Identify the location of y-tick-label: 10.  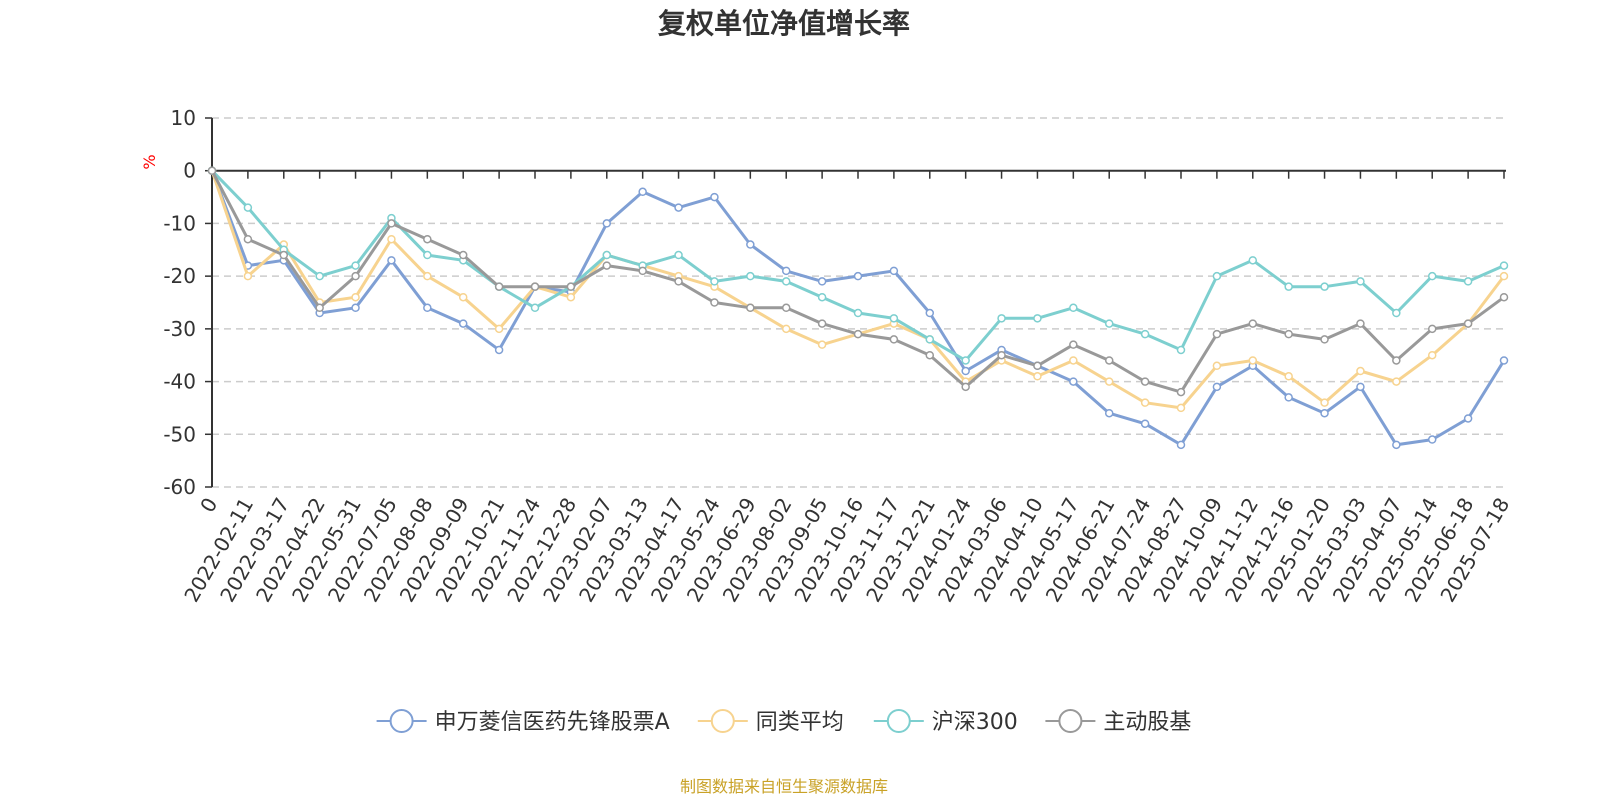
(183, 118).